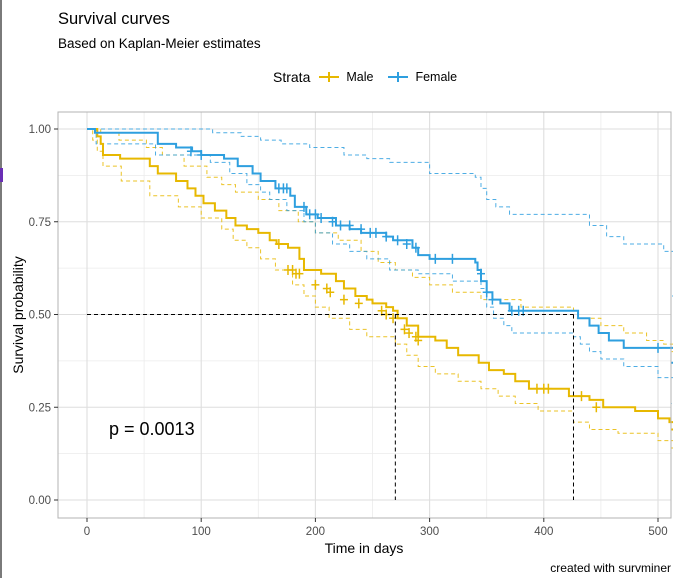  I want to click on y-tick-label: 1.00, so click(40, 130).